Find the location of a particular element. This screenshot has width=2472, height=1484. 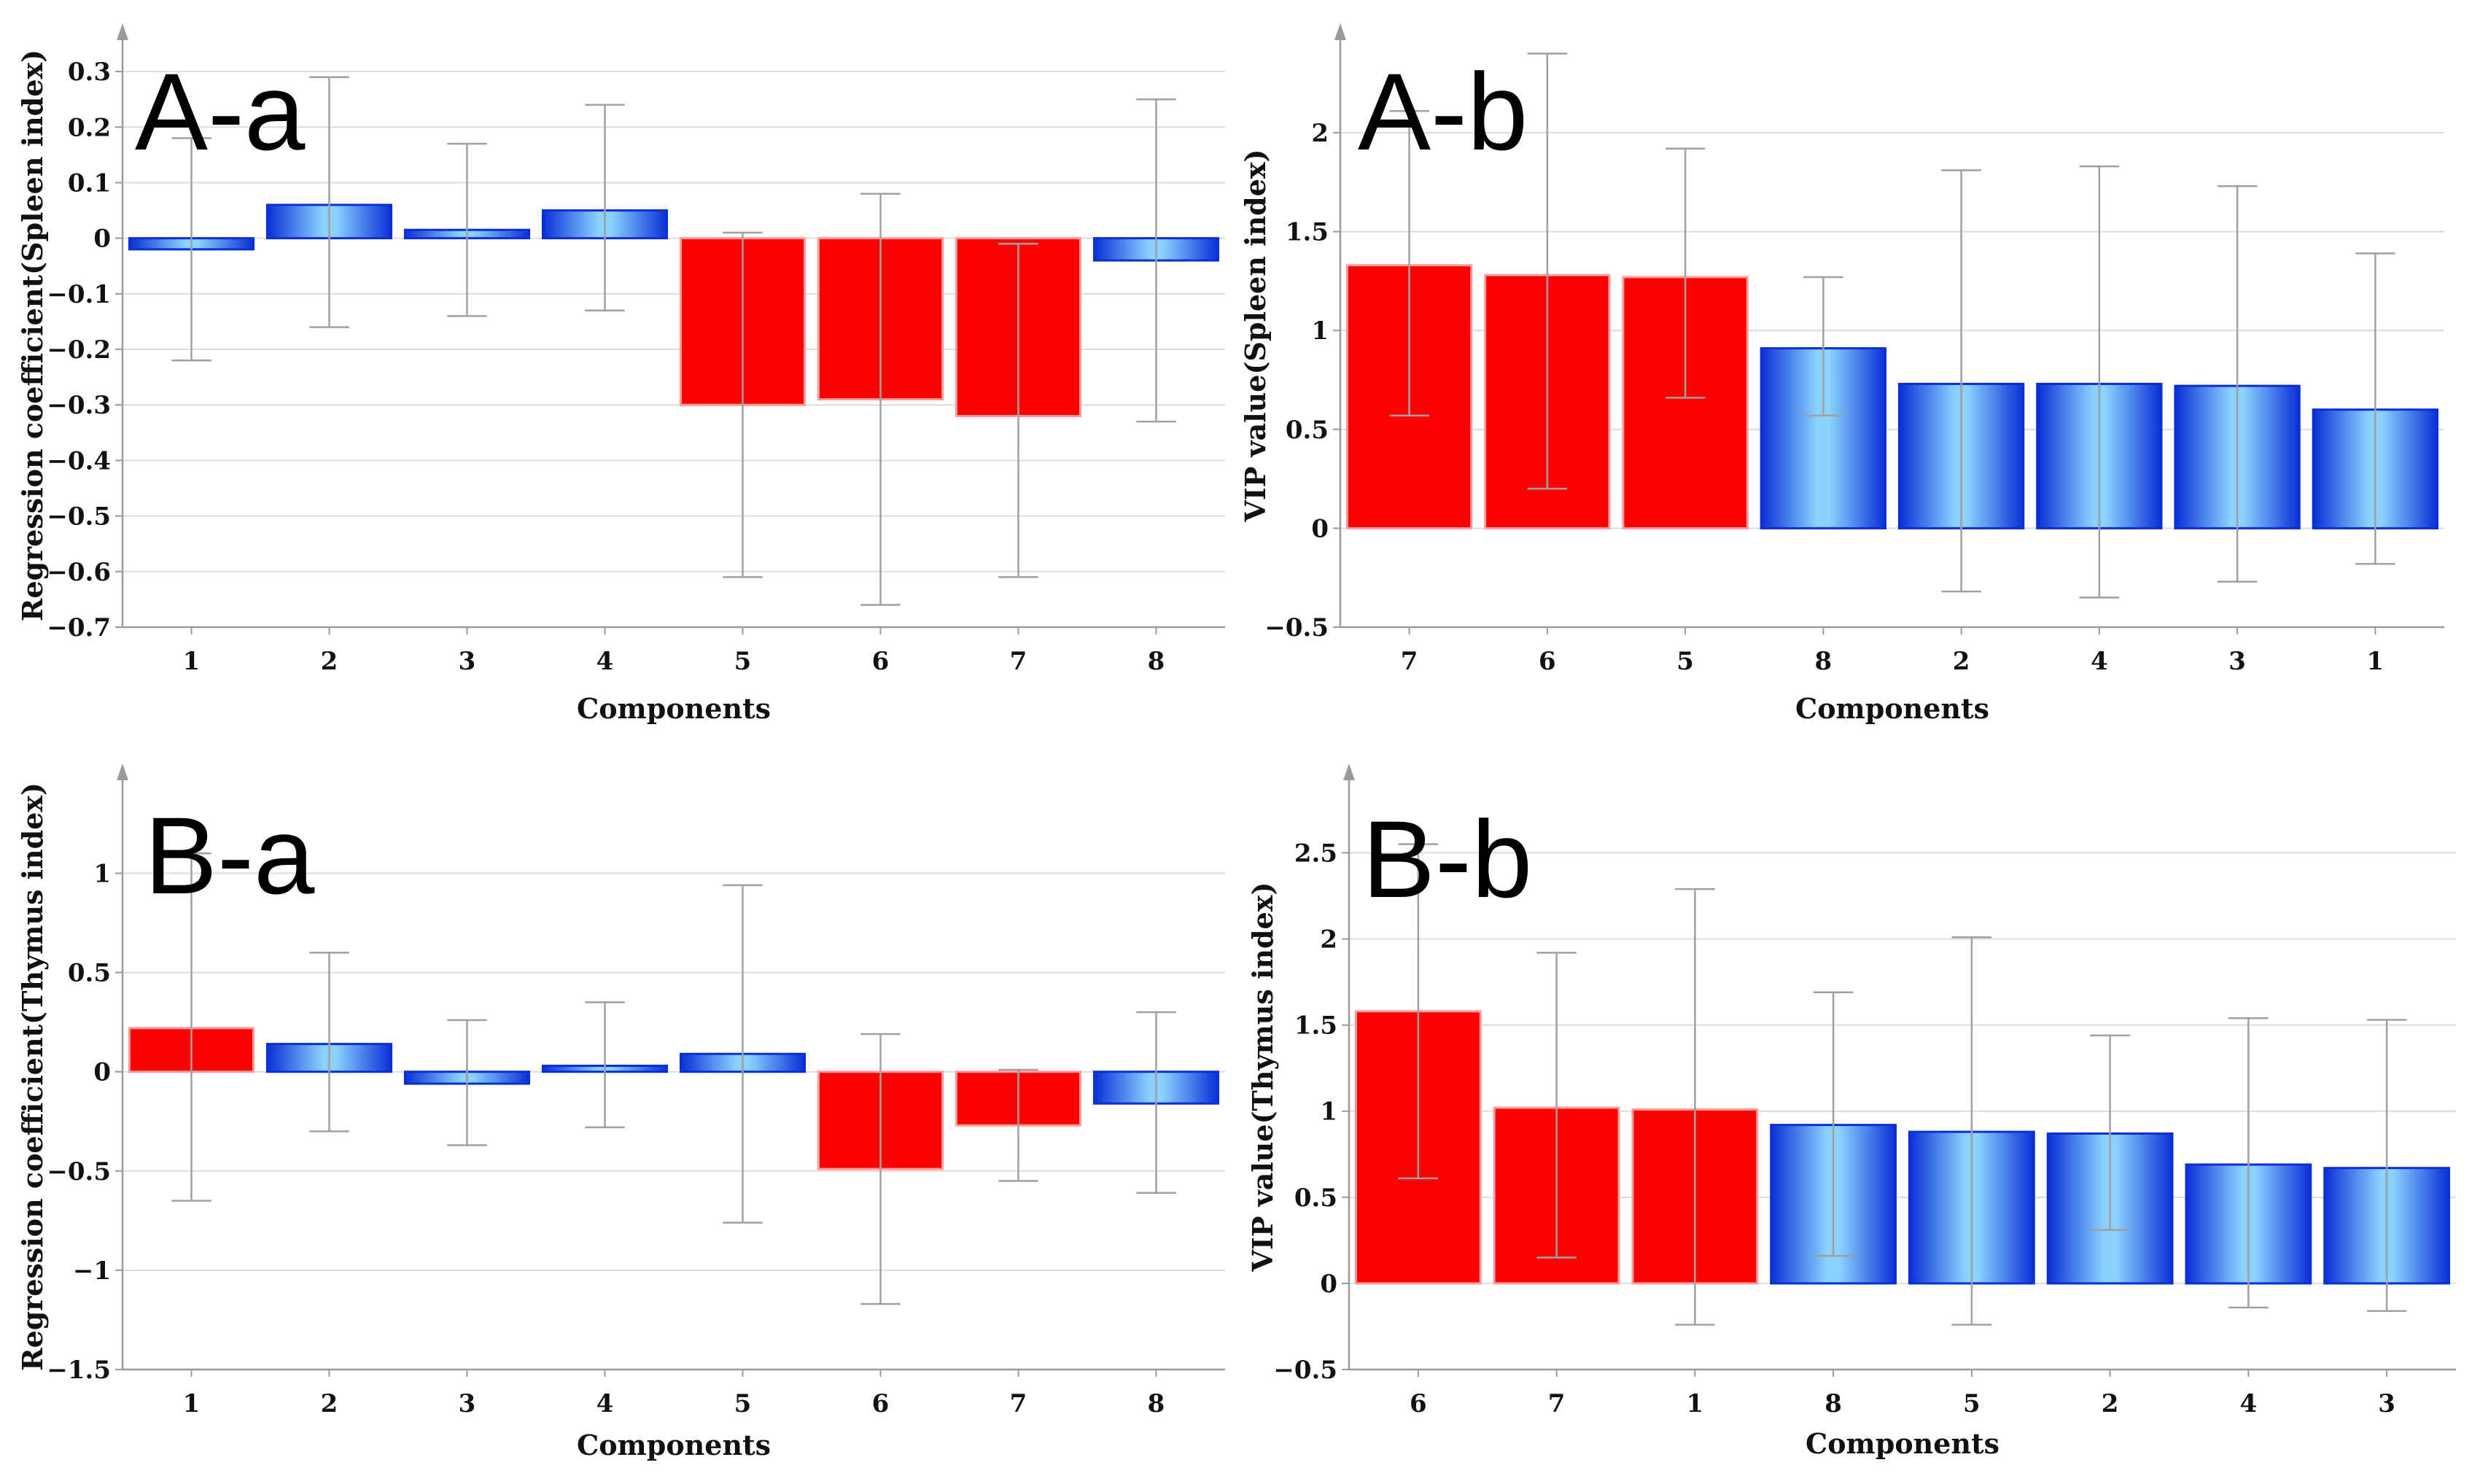

y-tick-label: −1.5 is located at coordinates (79, 1370).